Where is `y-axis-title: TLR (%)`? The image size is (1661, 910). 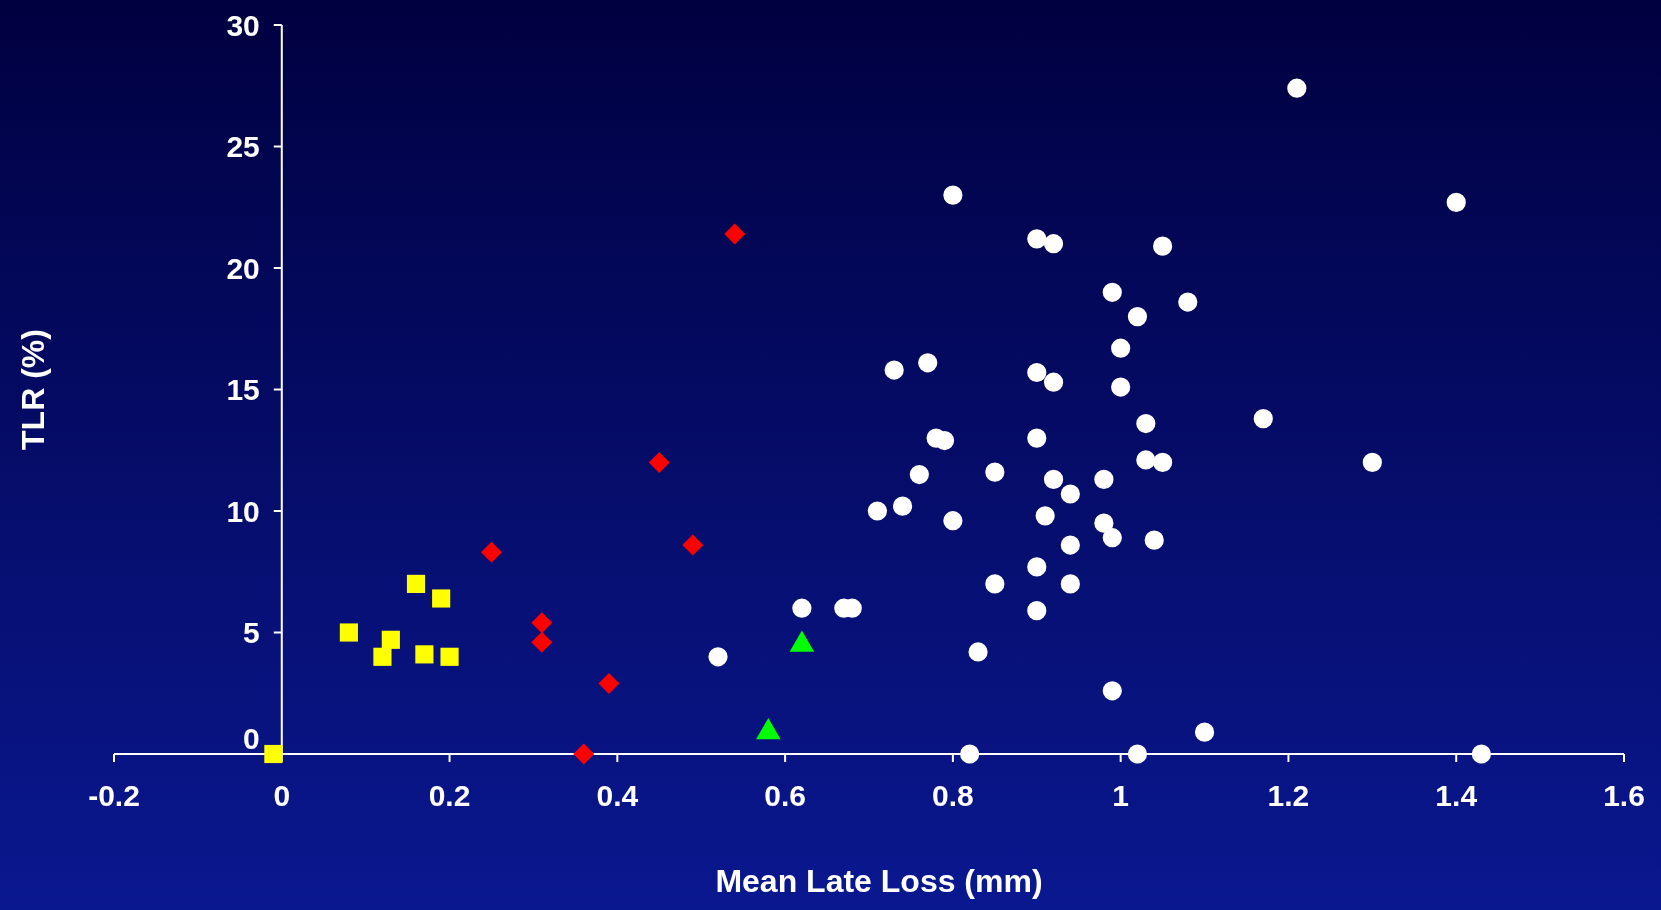
y-axis-title: TLR (%) is located at coordinates (33, 389).